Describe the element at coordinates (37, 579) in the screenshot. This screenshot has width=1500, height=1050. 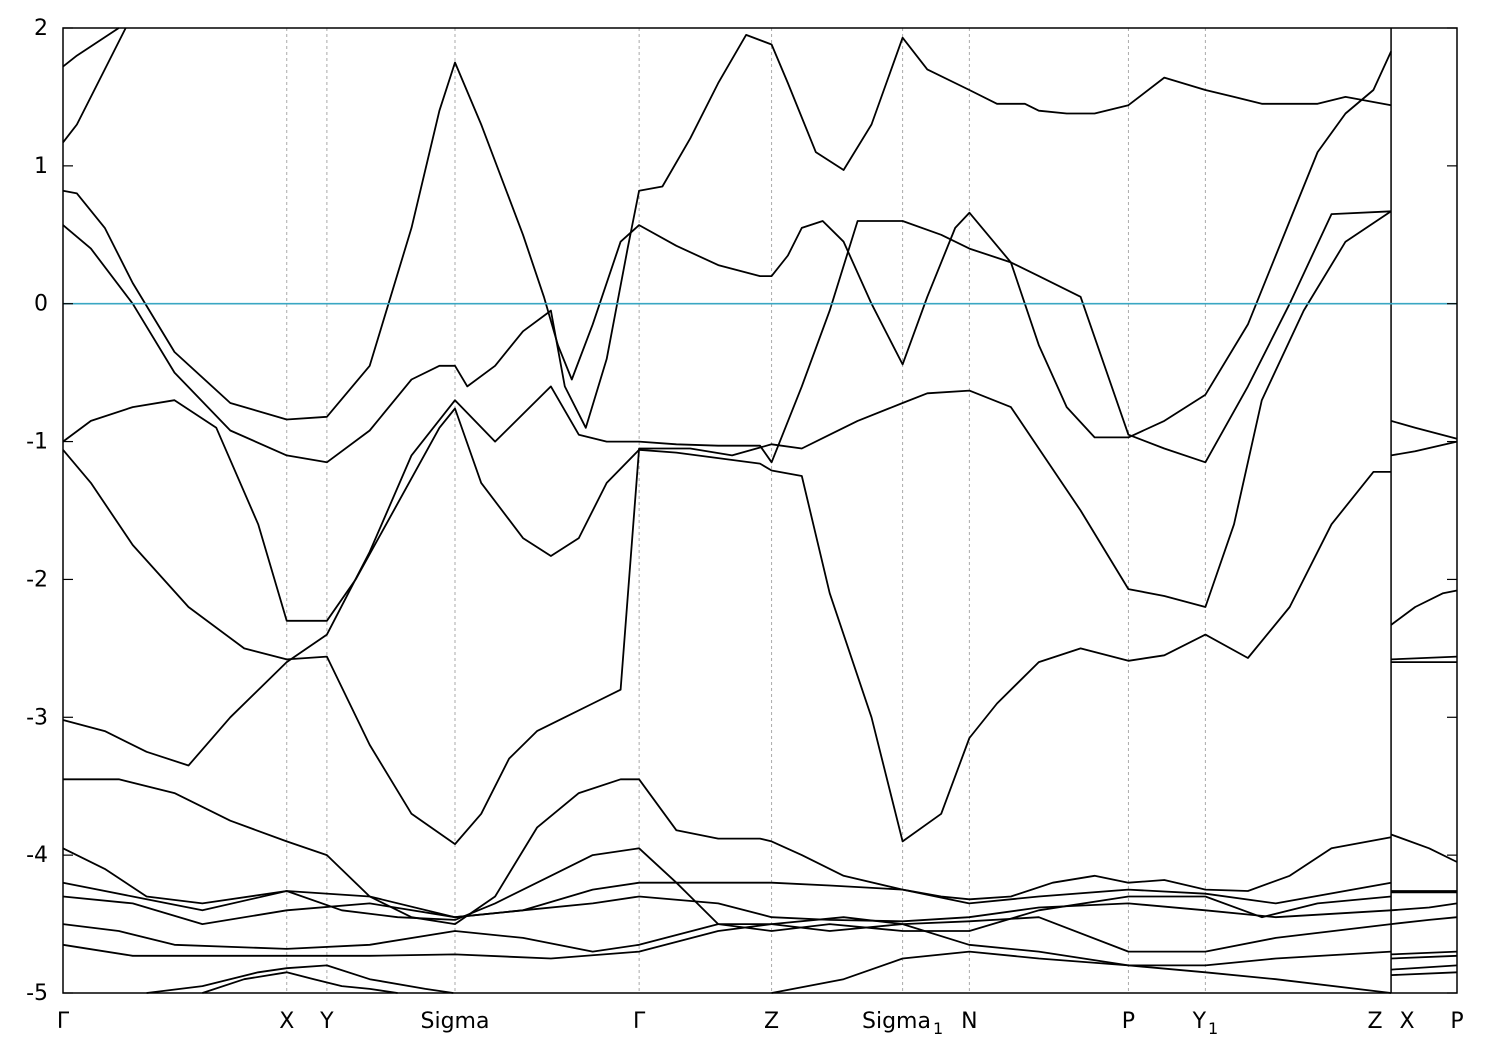
I see `y-tick-label: -2` at that location.